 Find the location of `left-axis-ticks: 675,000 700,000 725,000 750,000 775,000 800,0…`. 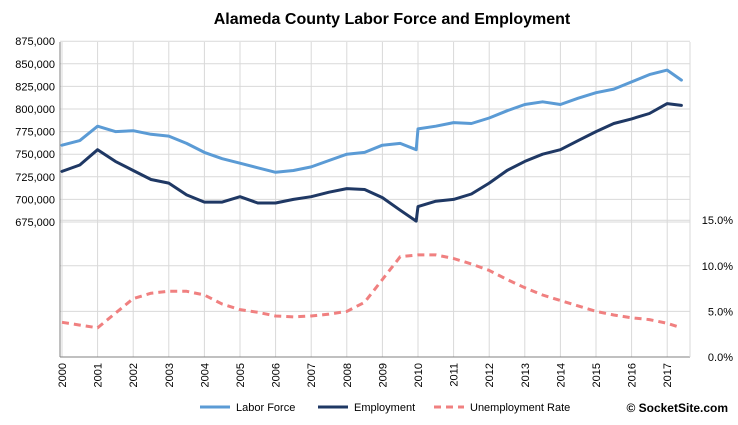

left-axis-ticks: 675,000 700,000 725,000 750,000 775,000 800,0… is located at coordinates (35, 132).